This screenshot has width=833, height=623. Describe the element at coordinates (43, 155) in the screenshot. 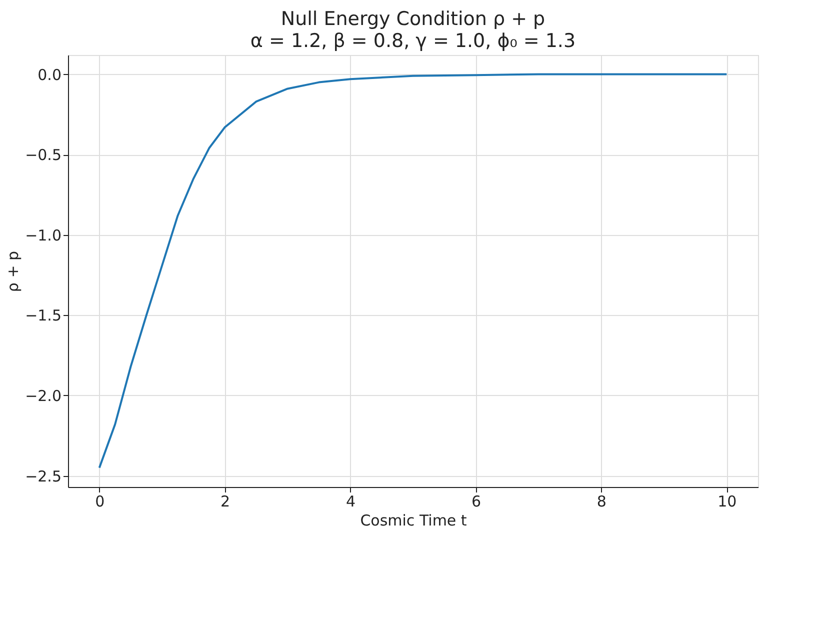

I see `y-tick-label: −0.5` at that location.